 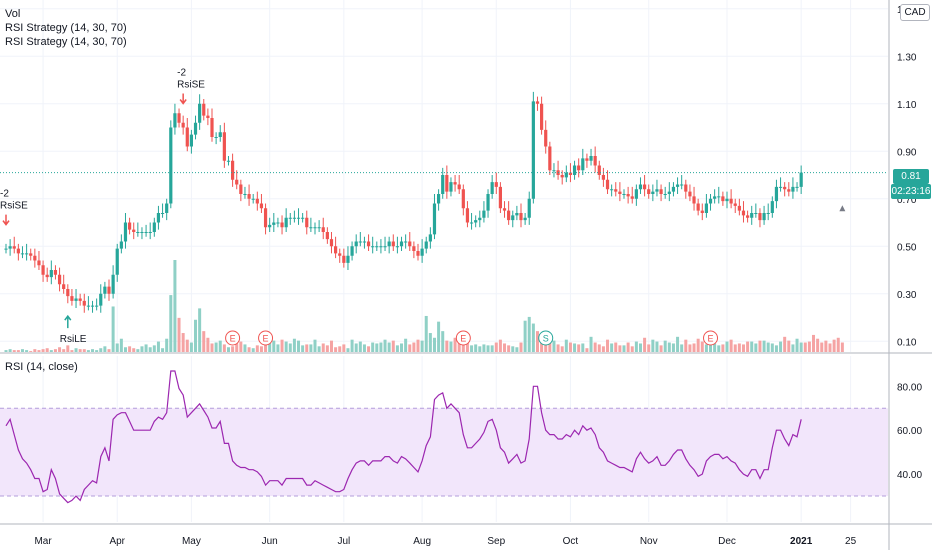 I want to click on volume-legend: Vol, so click(x=13, y=14).